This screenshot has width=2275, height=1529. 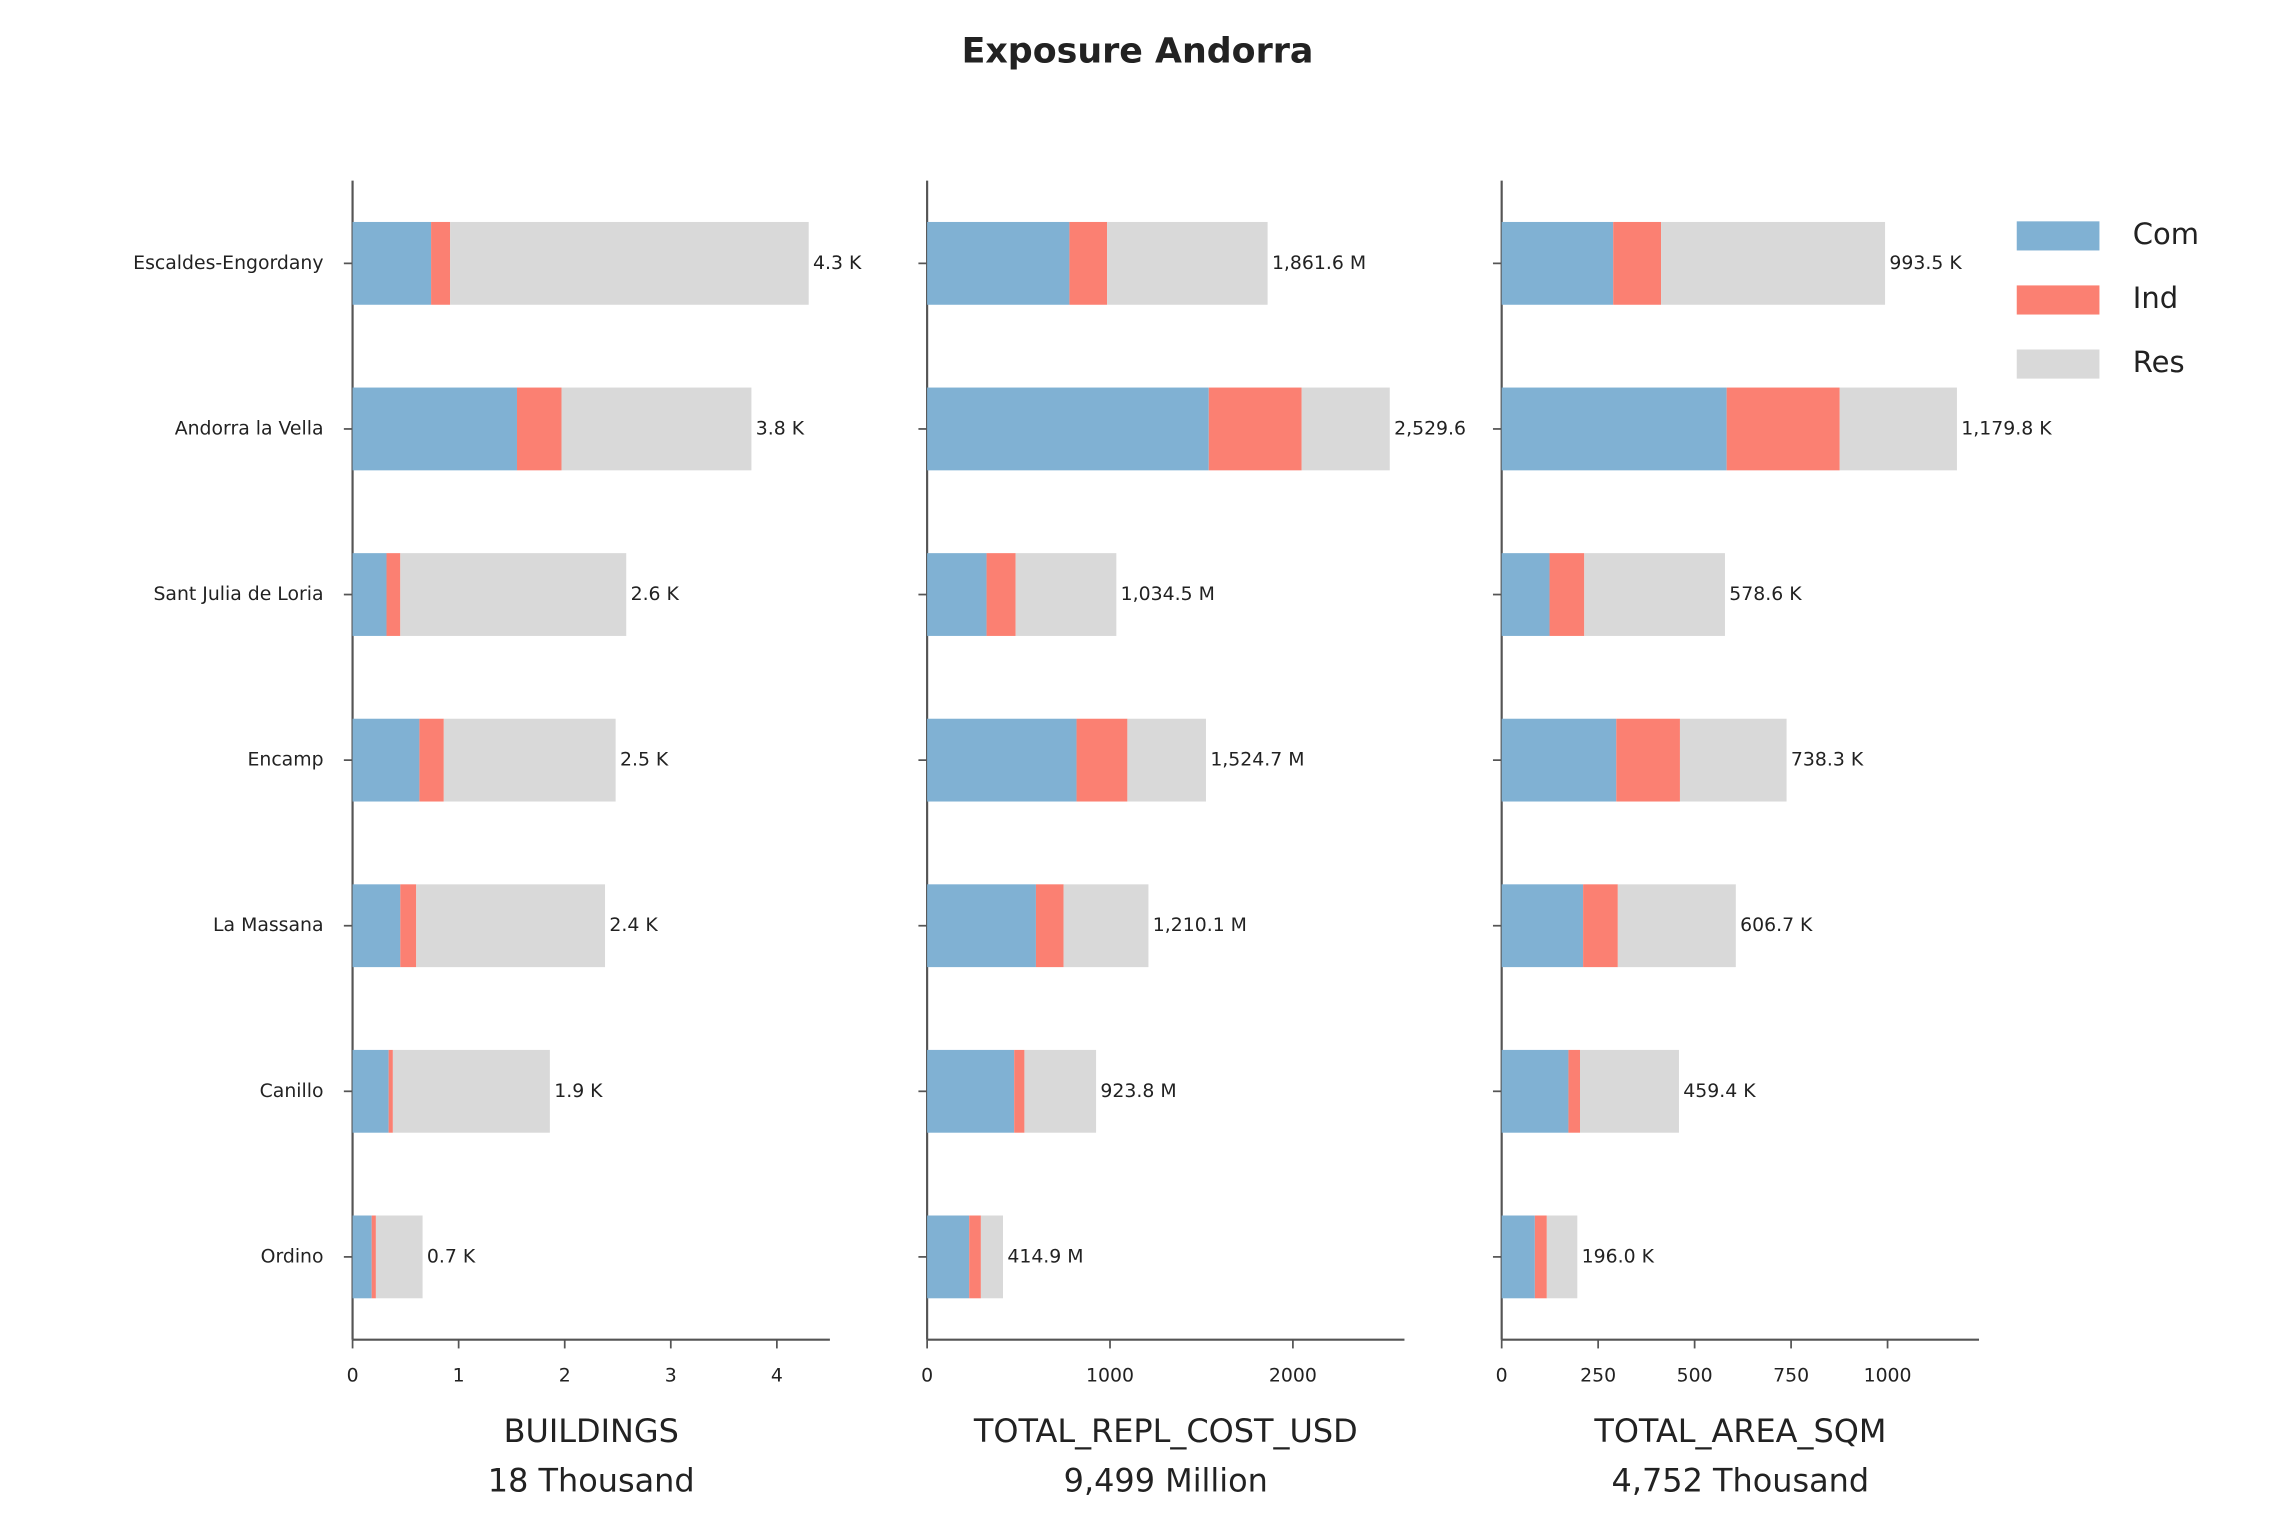 What do you see at coordinates (2159, 362) in the screenshot?
I see `legend-label: Res` at bounding box center [2159, 362].